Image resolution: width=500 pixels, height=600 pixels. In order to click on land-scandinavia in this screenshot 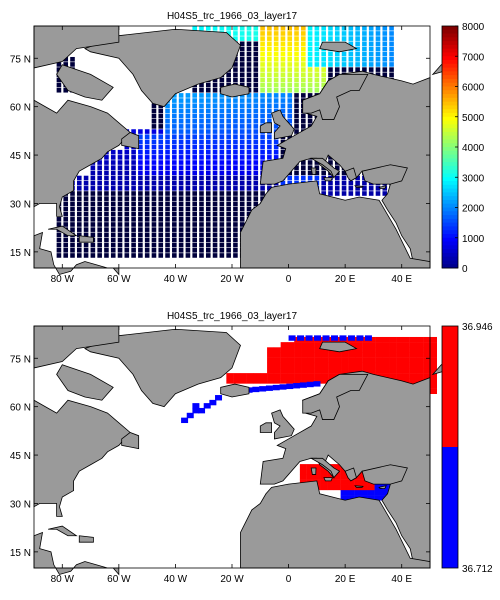, I will do `click(335, 97)`.